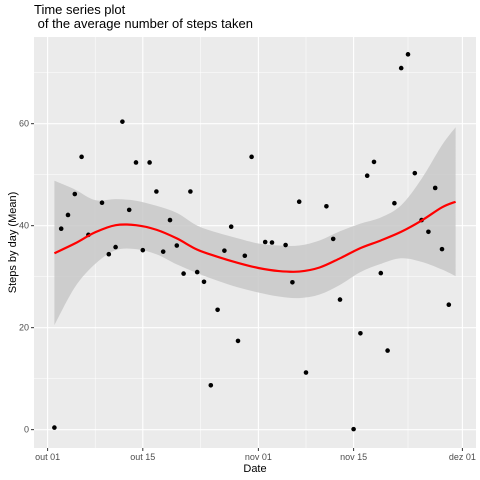  I want to click on smooth-line, so click(255, 236).